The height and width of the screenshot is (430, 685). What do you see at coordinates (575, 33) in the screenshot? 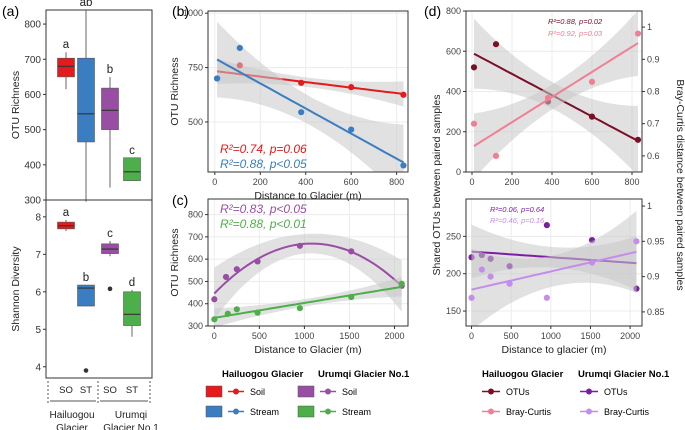
I see `d_top-stat-bray-curtis: R²=0.92, p=0.03` at bounding box center [575, 33].